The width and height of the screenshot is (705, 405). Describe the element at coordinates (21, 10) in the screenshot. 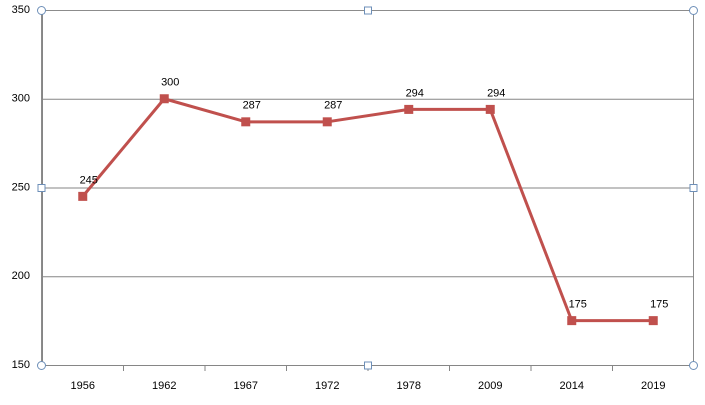

I see `y-tick-label: 350` at that location.